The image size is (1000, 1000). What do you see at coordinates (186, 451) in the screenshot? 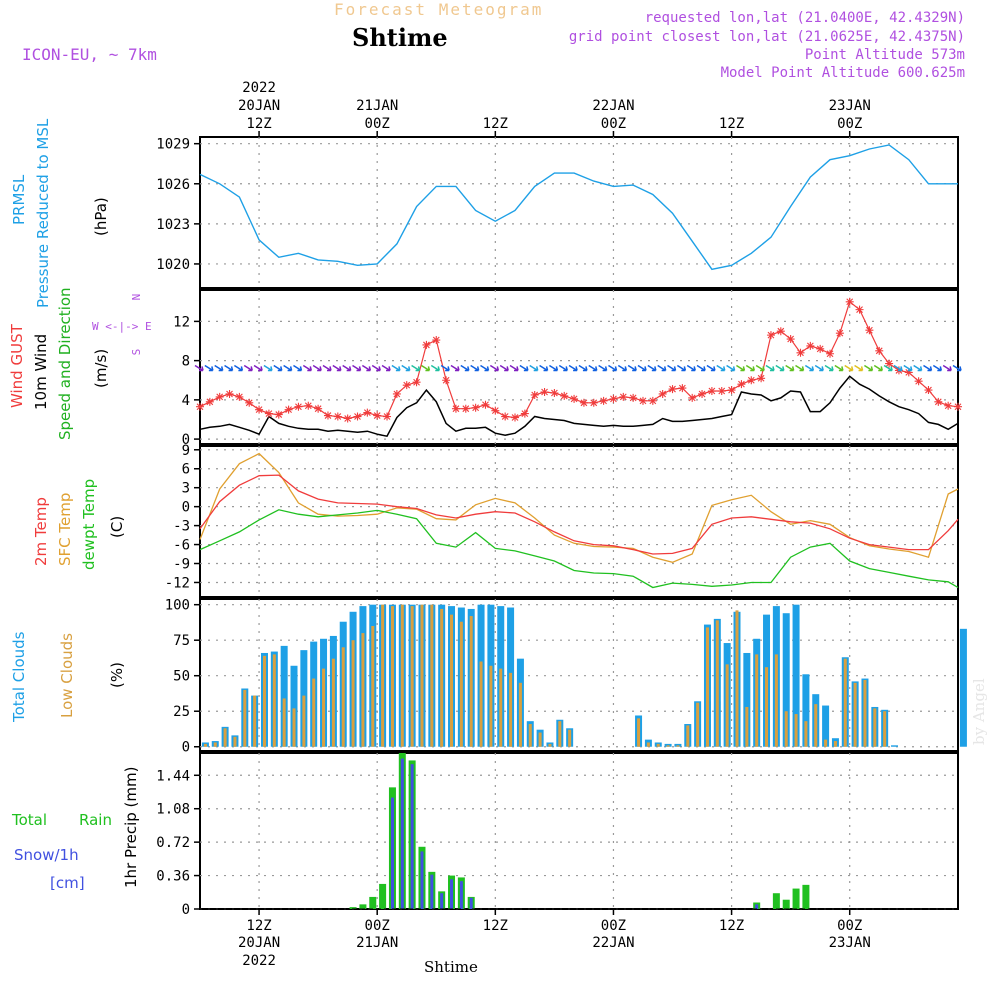
I see `ytick-label-2: 9` at bounding box center [186, 451].